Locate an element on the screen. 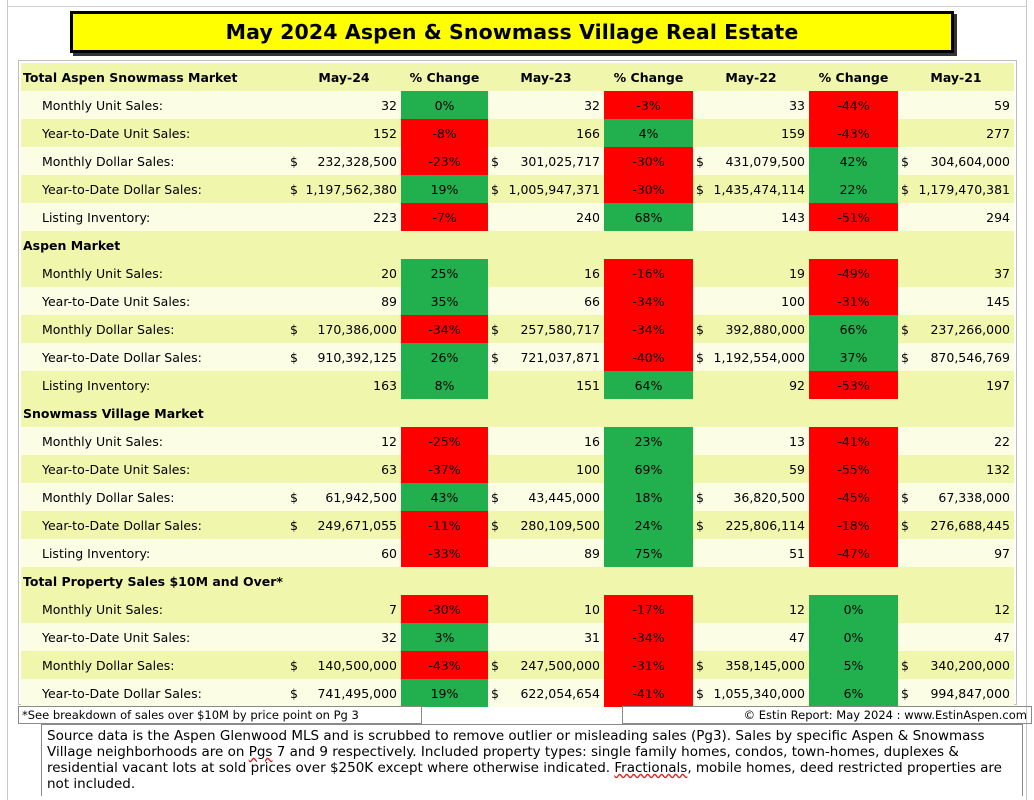 The height and width of the screenshot is (800, 1034). cell-value: 32 is located at coordinates (389, 637).